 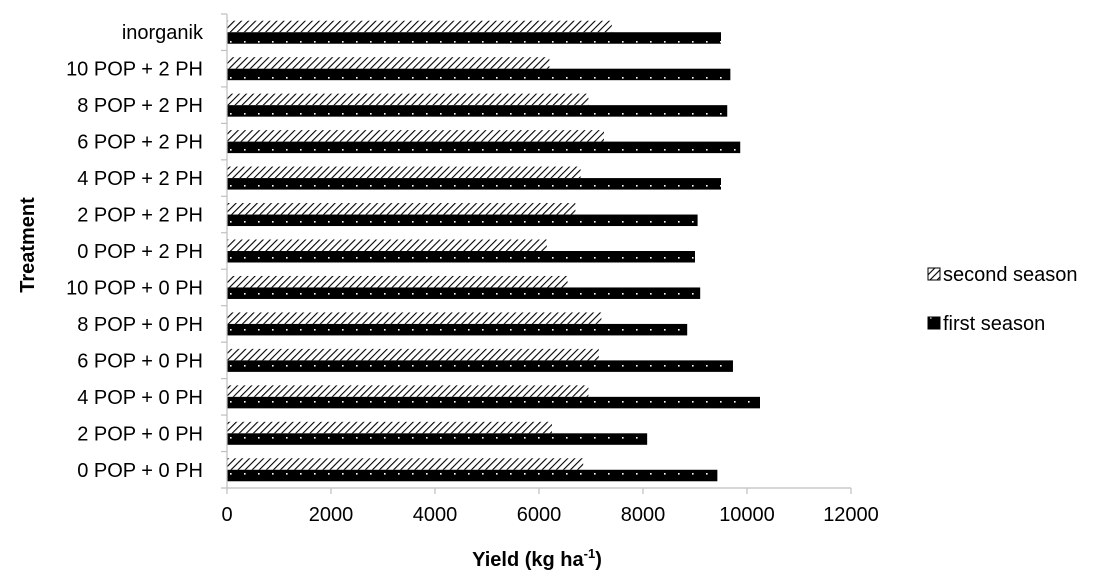 I want to click on category-label: 6 POP + 0 PH, so click(x=140, y=361).